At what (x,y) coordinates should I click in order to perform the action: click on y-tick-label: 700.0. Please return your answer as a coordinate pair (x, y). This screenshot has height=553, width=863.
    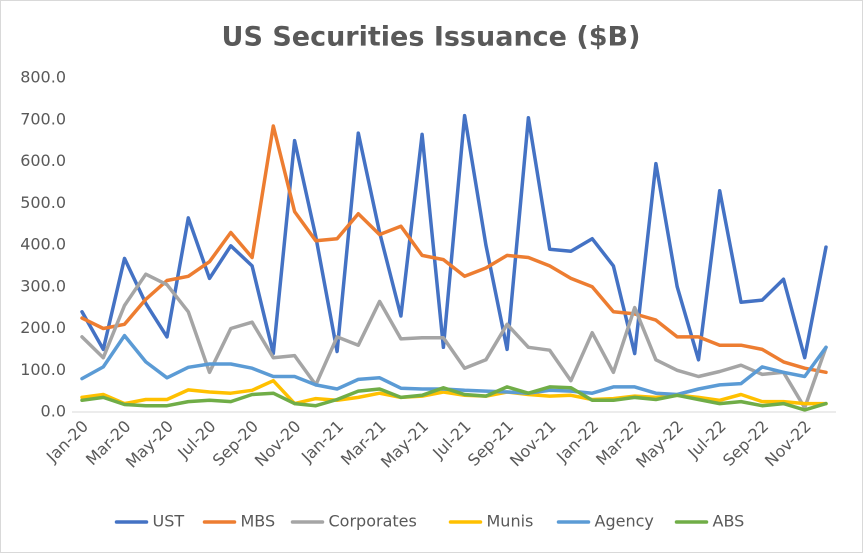
    Looking at the image, I should click on (43, 118).